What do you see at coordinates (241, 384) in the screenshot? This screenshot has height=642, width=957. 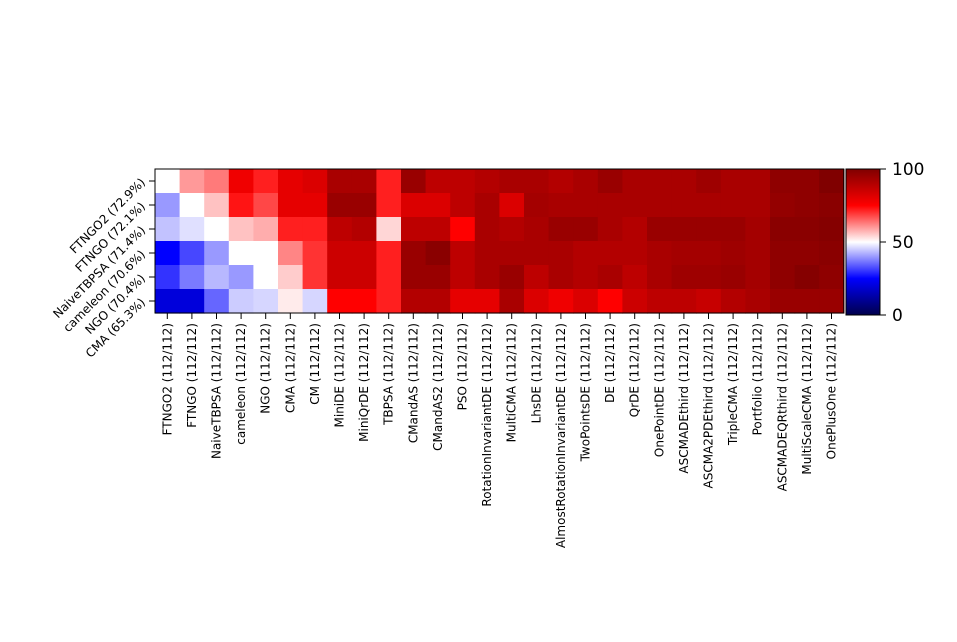 I see `x-tick-label: cameleon (112/112)` at bounding box center [241, 384].